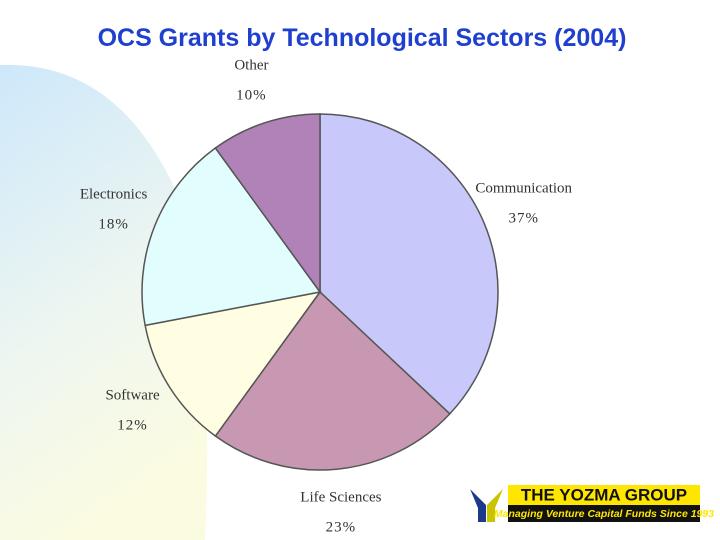  Describe the element at coordinates (114, 195) in the screenshot. I see `slice-label: Electronics` at that location.